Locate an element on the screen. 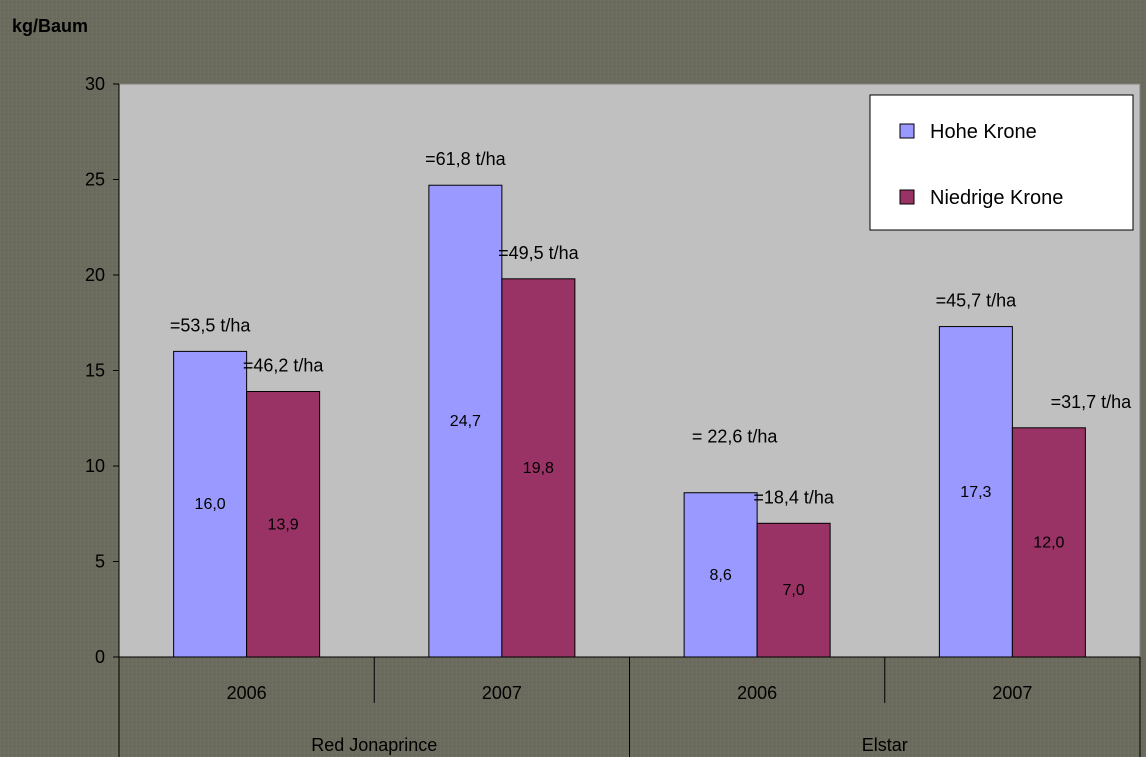 The width and height of the screenshot is (1146, 757). bar-annotation: =53,5 t/ha is located at coordinates (211, 325).